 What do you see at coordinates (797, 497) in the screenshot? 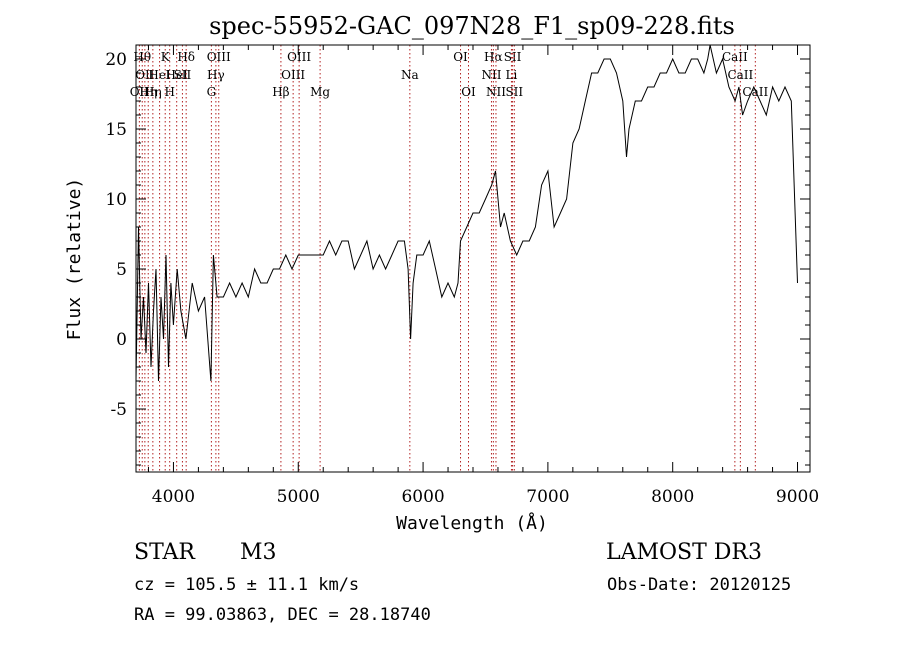
I see `x-tick-label: 9000` at bounding box center [797, 497].